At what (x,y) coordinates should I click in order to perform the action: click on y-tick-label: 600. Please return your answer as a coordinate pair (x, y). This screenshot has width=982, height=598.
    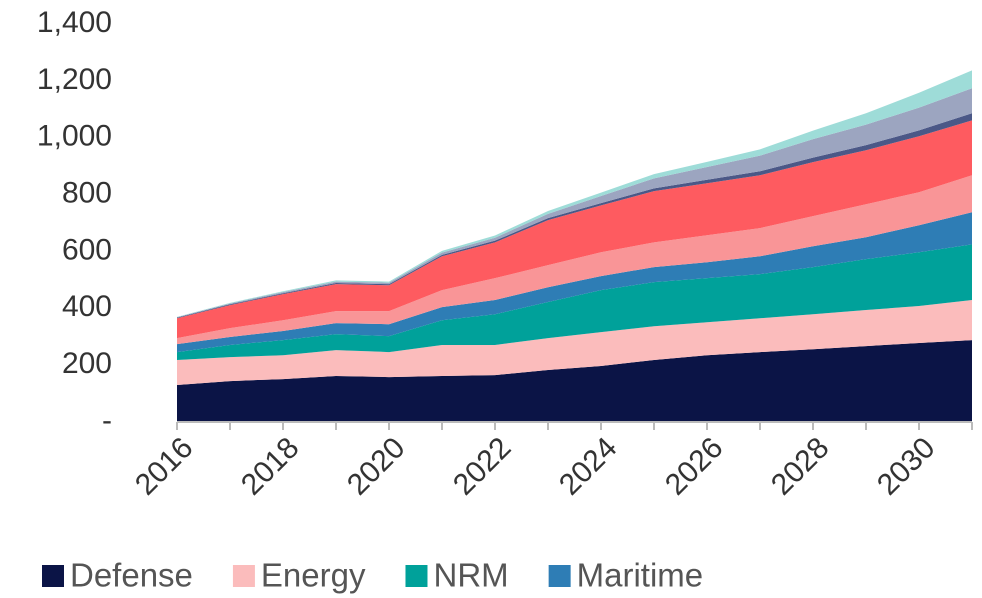
    Looking at the image, I should click on (87, 249).